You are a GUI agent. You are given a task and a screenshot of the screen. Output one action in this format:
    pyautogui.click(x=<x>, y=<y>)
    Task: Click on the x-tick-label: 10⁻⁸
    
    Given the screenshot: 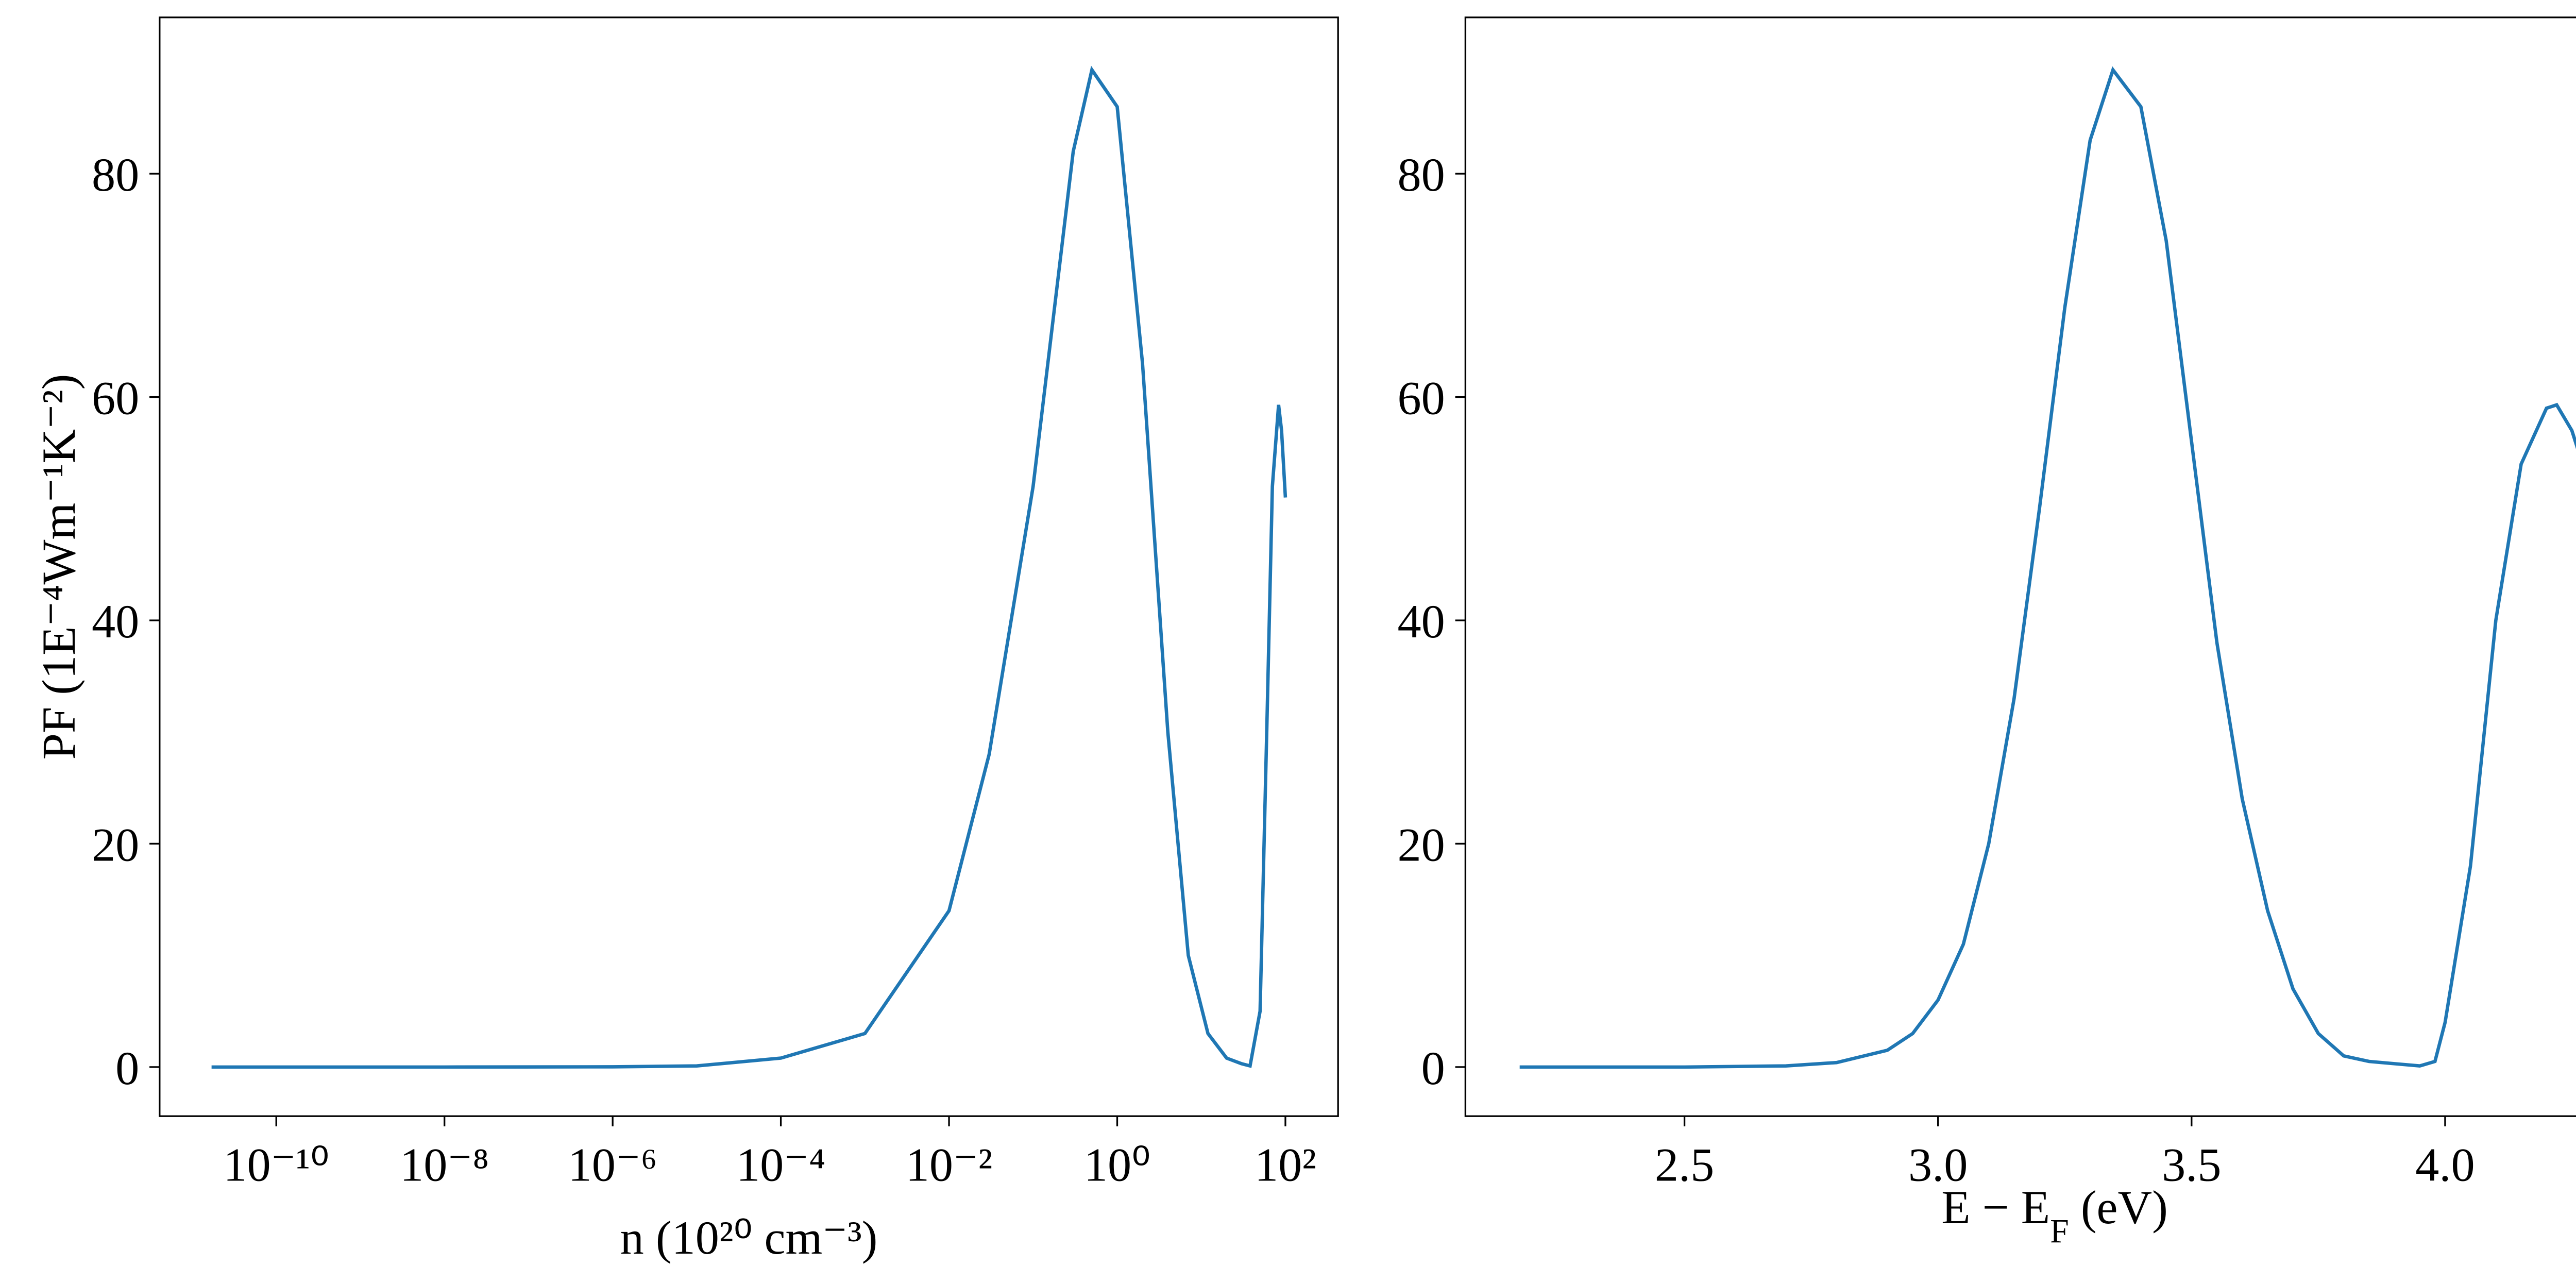 What is the action you would take?
    pyautogui.click(x=444, y=1164)
    